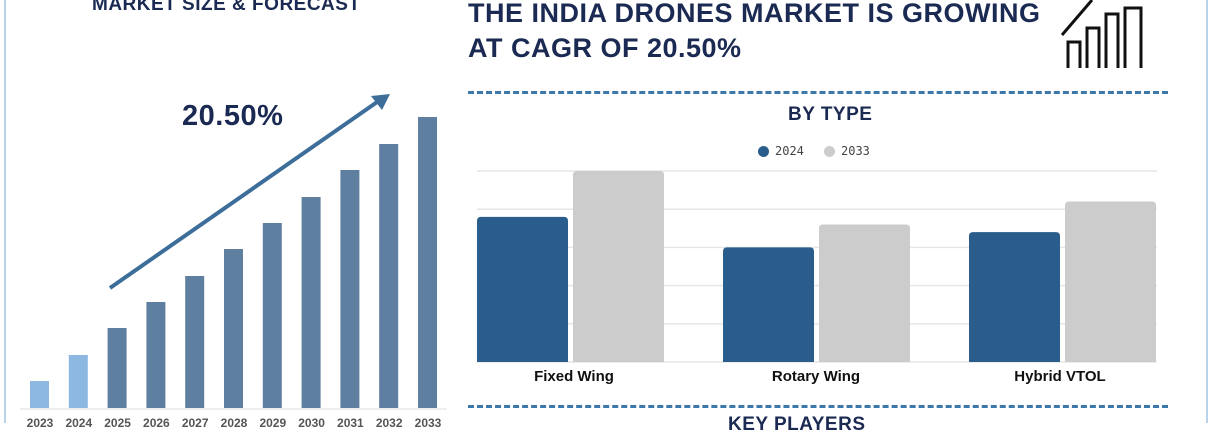 The width and height of the screenshot is (1210, 436). I want to click on legend-label: 2024, so click(789, 151).